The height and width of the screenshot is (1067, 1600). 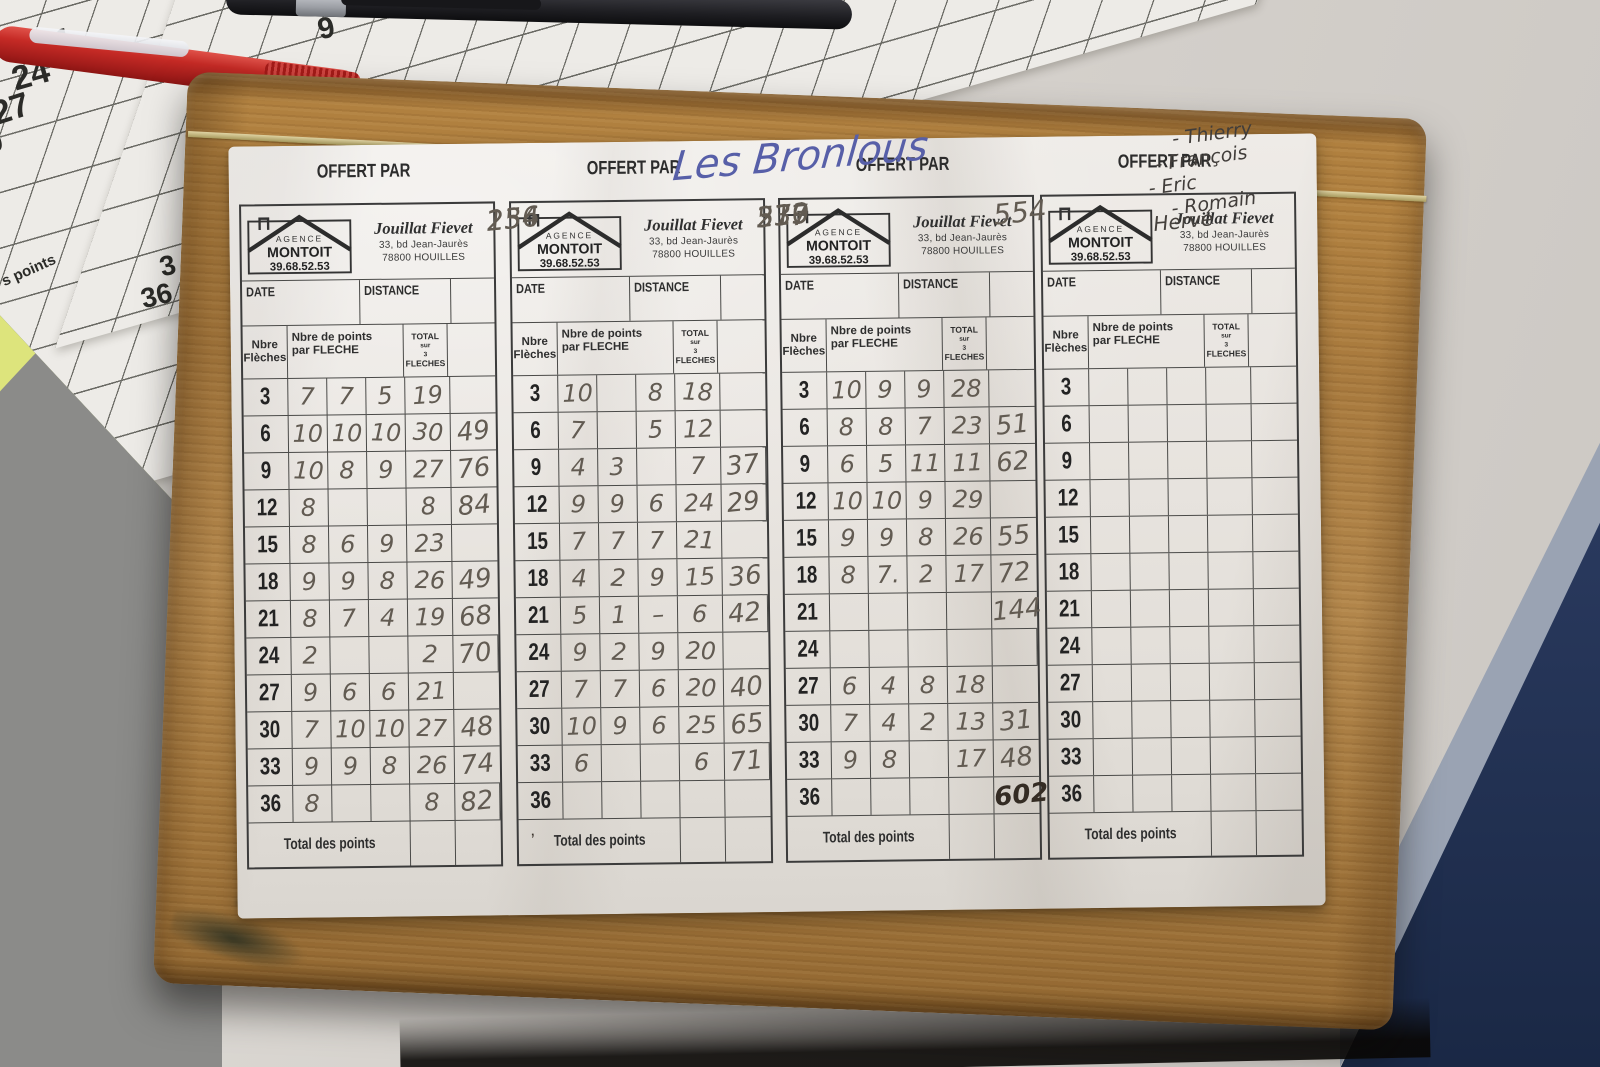 What do you see at coordinates (807, 612) in the screenshot?
I see `arrow-count-text: 21` at bounding box center [807, 612].